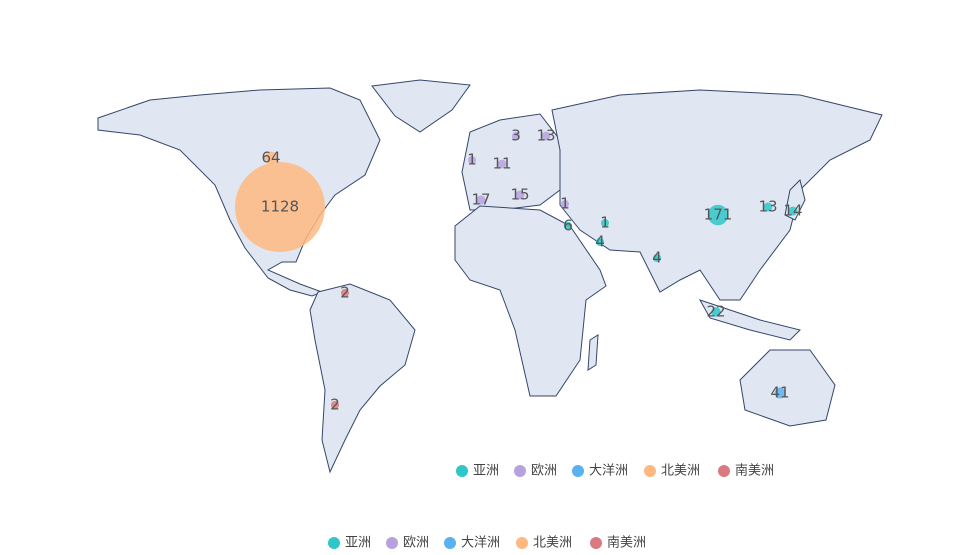  I want to click on bubble-label: 41, so click(779, 393).